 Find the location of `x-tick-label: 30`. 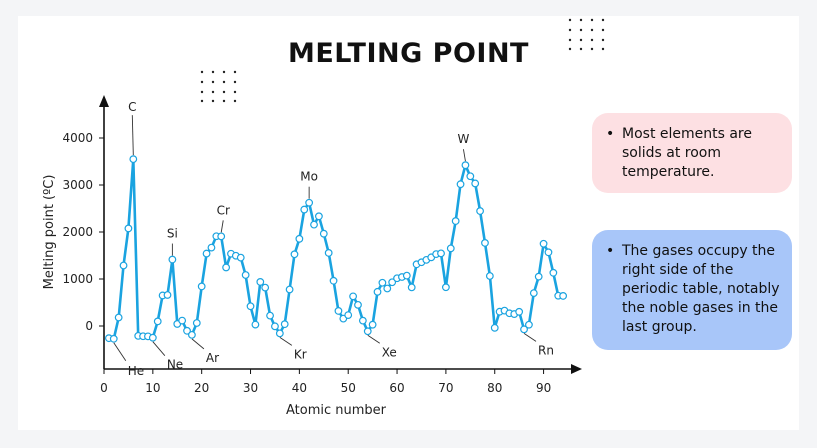

x-tick-label: 30 is located at coordinates (250, 388).